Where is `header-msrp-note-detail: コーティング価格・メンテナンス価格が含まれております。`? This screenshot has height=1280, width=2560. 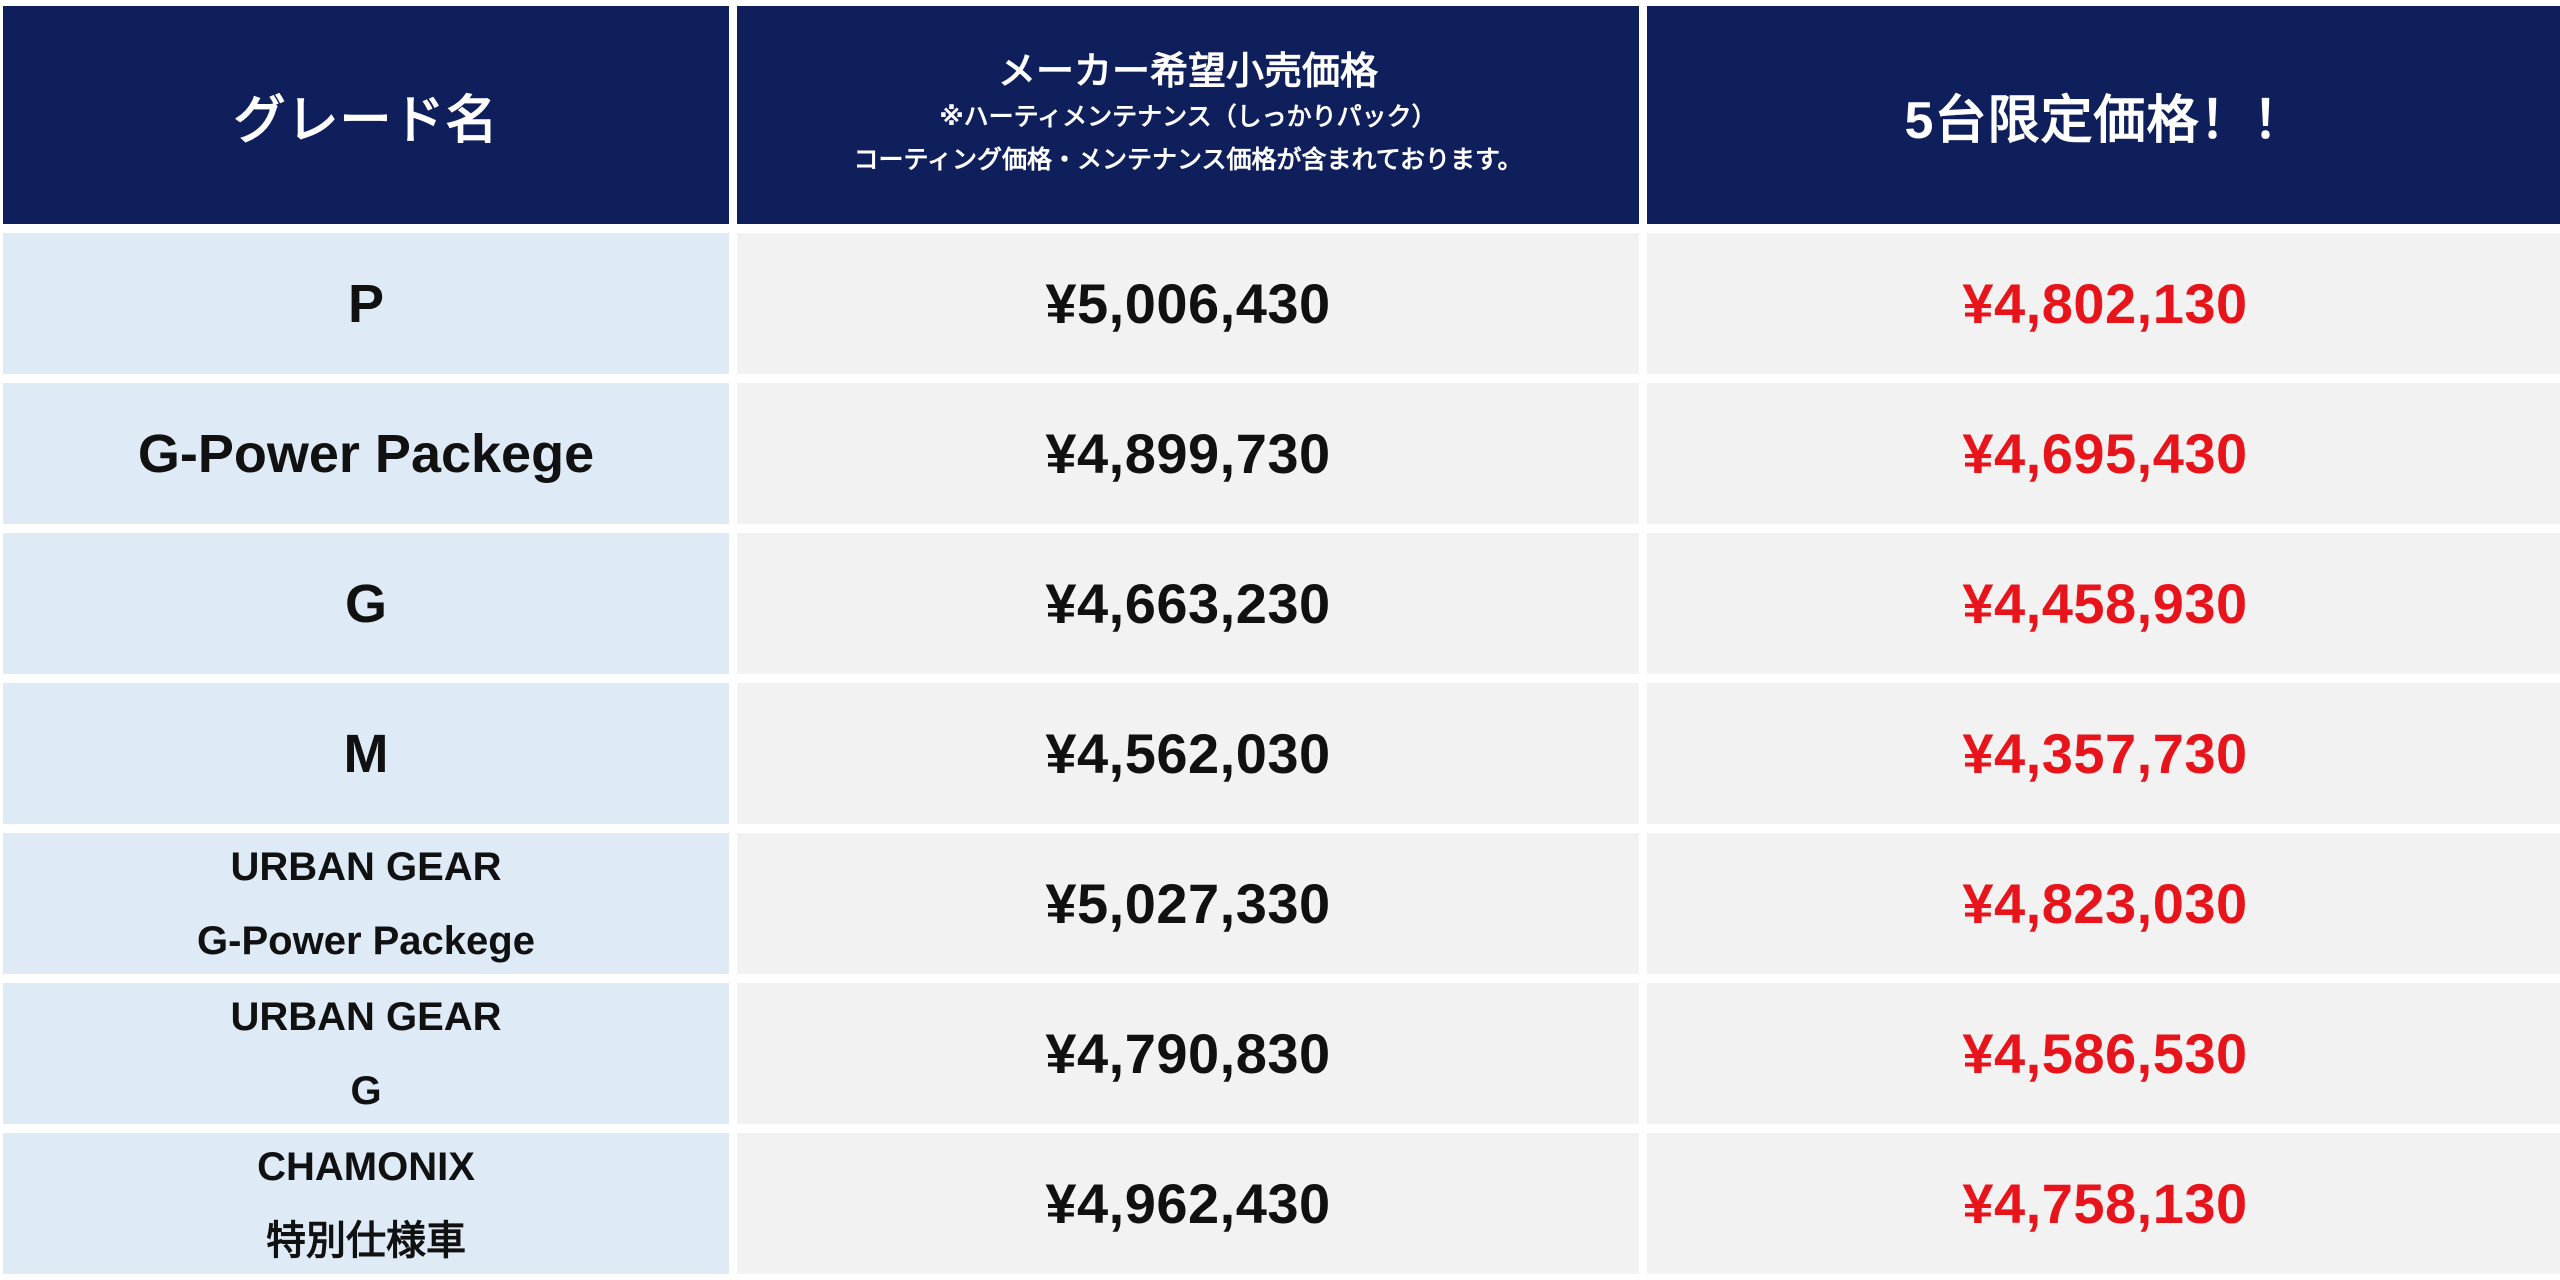
header-msrp-note-detail: コーティング価格・メンテナンス価格が含まれております。 is located at coordinates (1188, 159).